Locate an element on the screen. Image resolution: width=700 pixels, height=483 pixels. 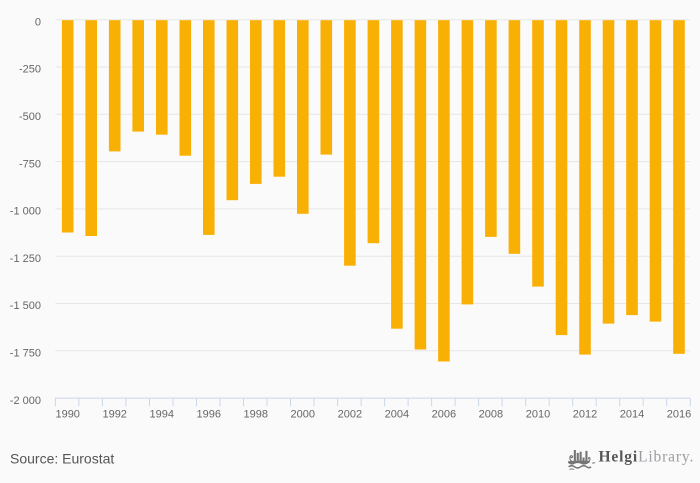
svg-text: 2014 is located at coordinates (632, 415).